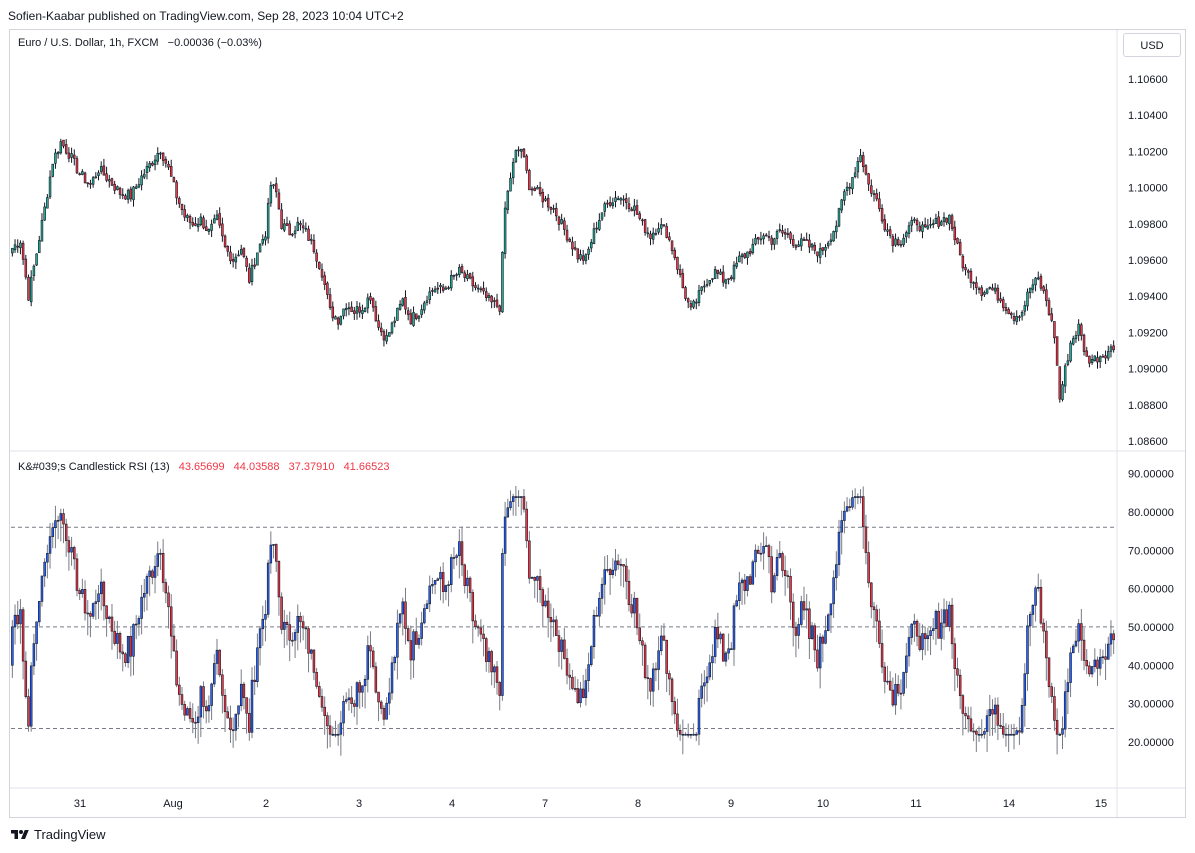 Image resolution: width=1195 pixels, height=853 pixels. I want to click on price-tick-label: 1.09800, so click(1148, 225).